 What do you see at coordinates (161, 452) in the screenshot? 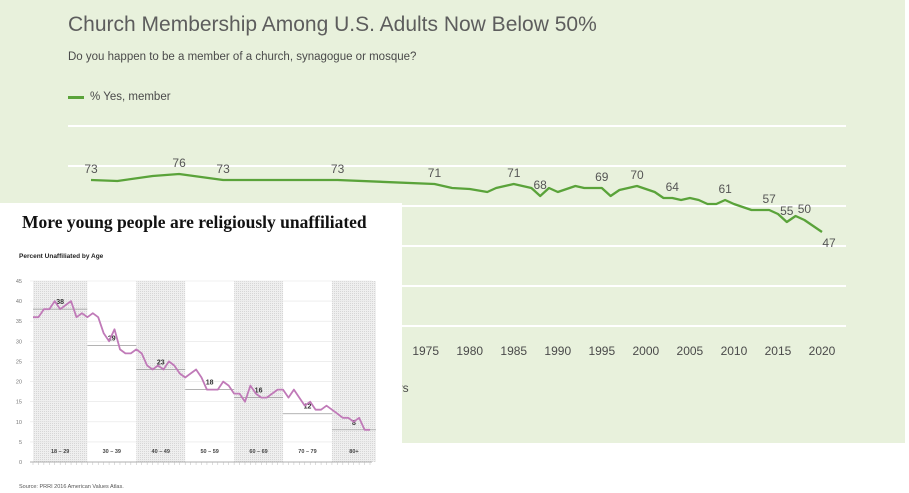
I see `age-group-label: 40 – 49` at bounding box center [161, 452].